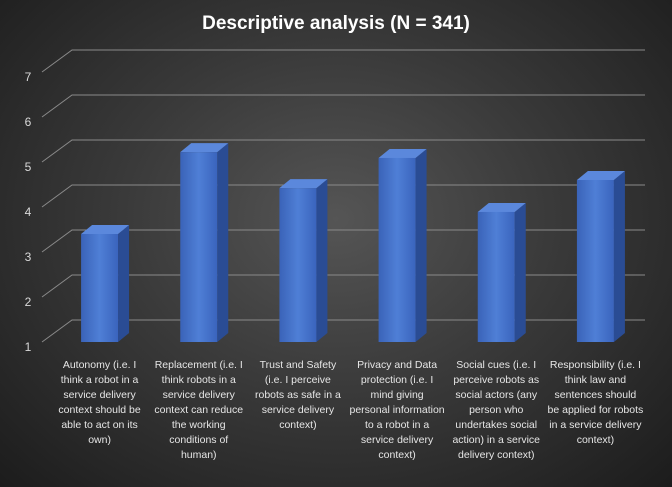 The image size is (672, 487). What do you see at coordinates (28, 77) in the screenshot?
I see `y-tick-label: 7` at bounding box center [28, 77].